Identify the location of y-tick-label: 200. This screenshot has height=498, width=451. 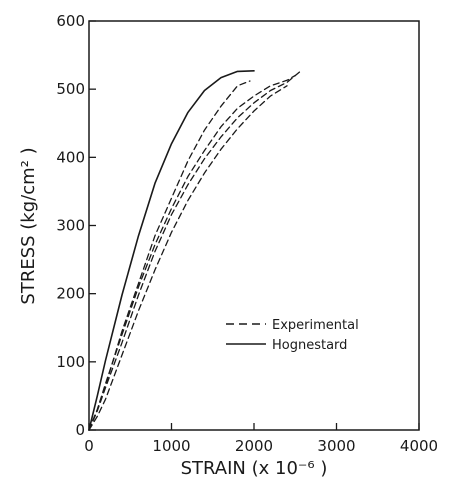
(70, 294).